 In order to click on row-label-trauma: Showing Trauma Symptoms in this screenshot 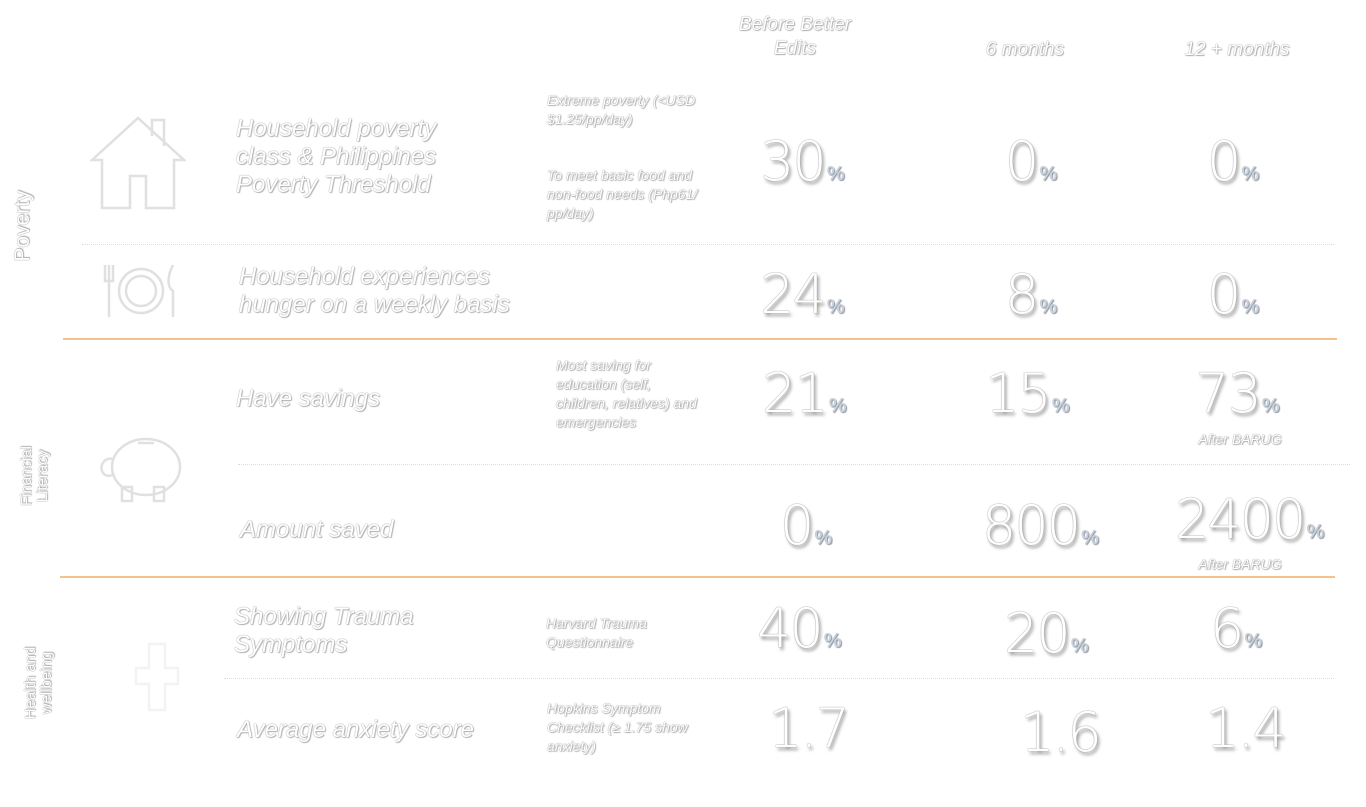, I will do `click(324, 630)`.